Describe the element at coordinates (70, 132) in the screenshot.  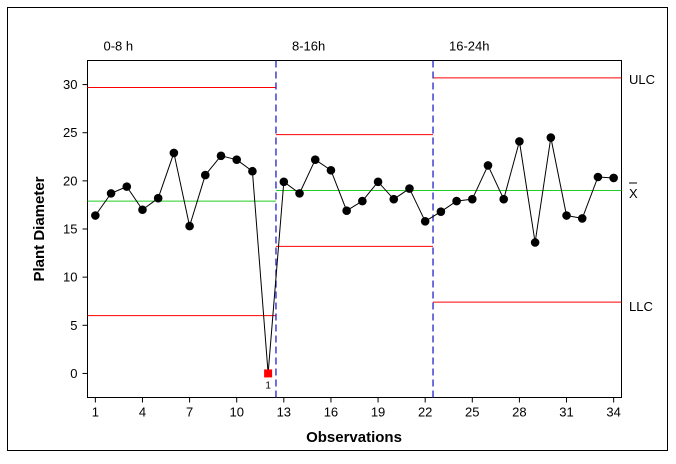
I see `y-tick-label: 25` at that location.